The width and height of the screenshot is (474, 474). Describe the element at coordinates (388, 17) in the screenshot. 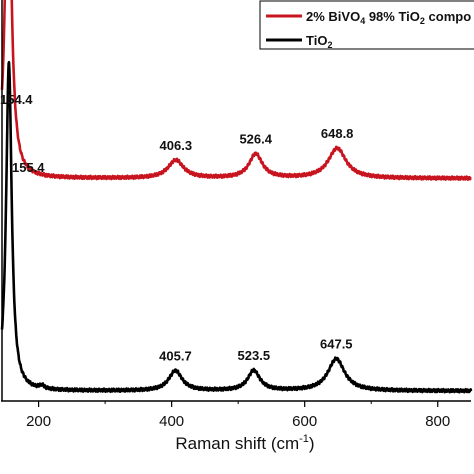

I see `legend-entry: 2% BiVO4 98% TiO2 compo` at that location.